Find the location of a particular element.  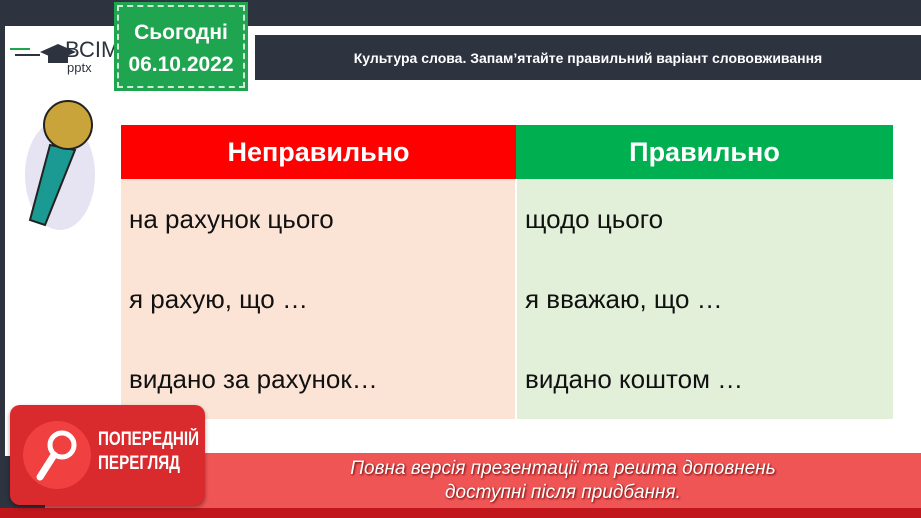

bottom-strip is located at coordinates (460, 513).